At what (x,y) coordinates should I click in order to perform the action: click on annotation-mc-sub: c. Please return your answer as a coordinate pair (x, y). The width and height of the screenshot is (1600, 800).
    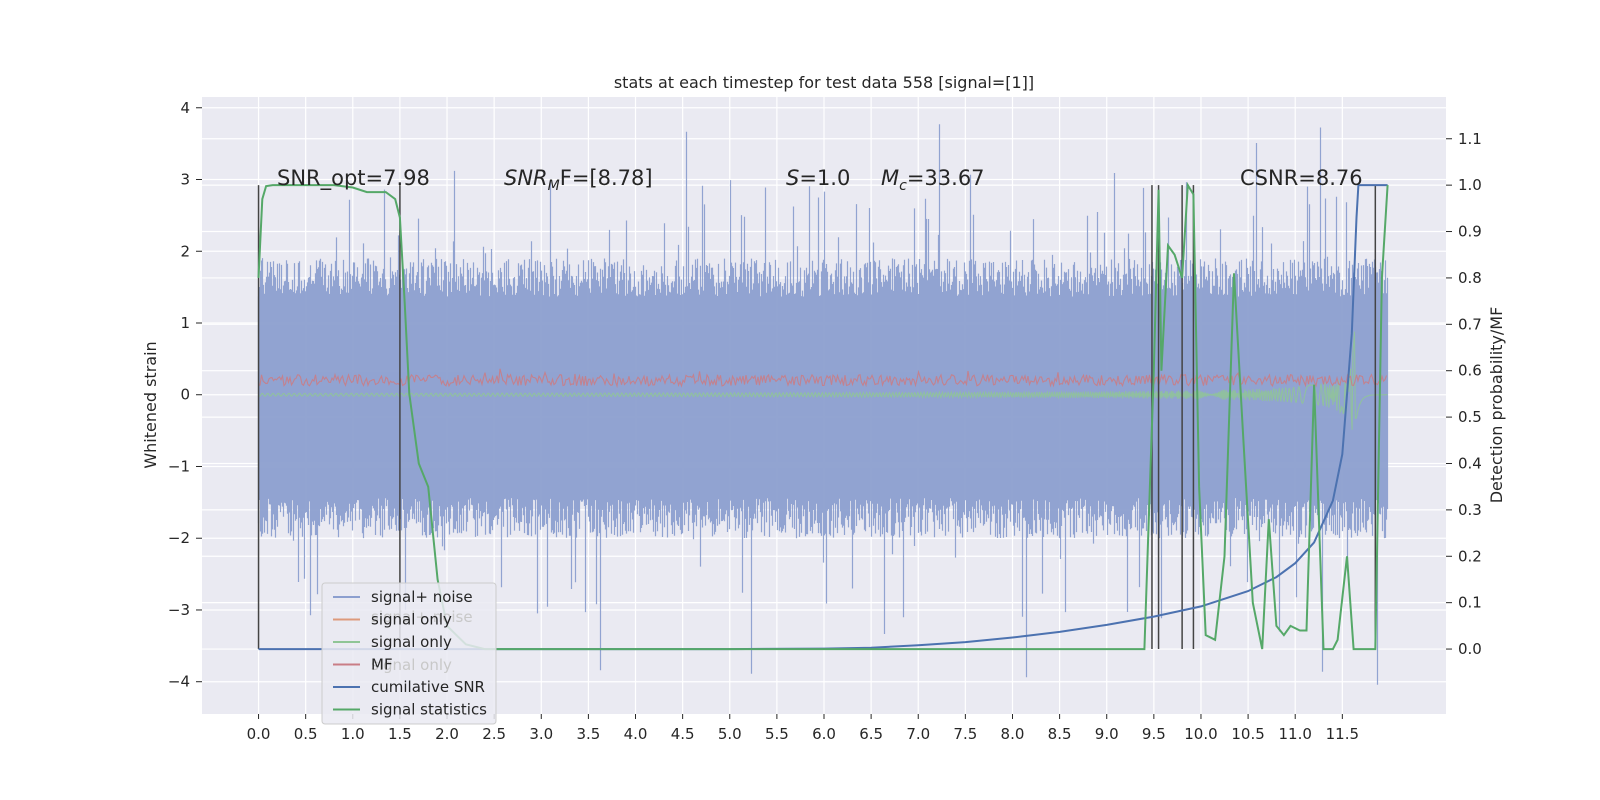
    Looking at the image, I should click on (903, 186).